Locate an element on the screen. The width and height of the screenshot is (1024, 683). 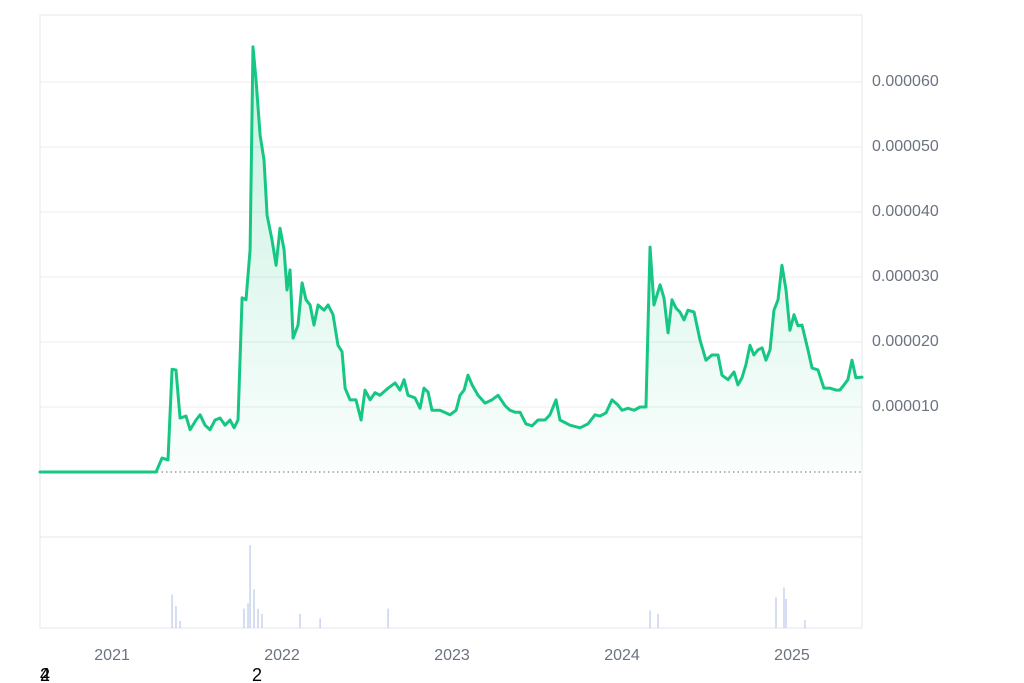
y-tick-label: 0.000060 is located at coordinates (905, 81).